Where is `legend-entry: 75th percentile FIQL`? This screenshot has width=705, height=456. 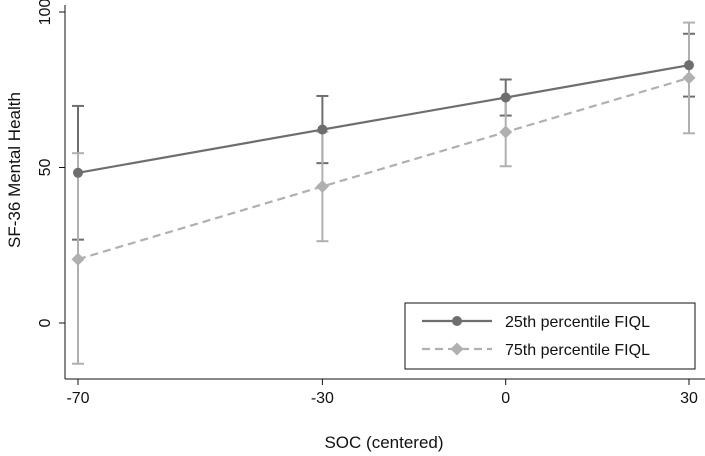 legend-entry: 75th percentile FIQL is located at coordinates (536, 350).